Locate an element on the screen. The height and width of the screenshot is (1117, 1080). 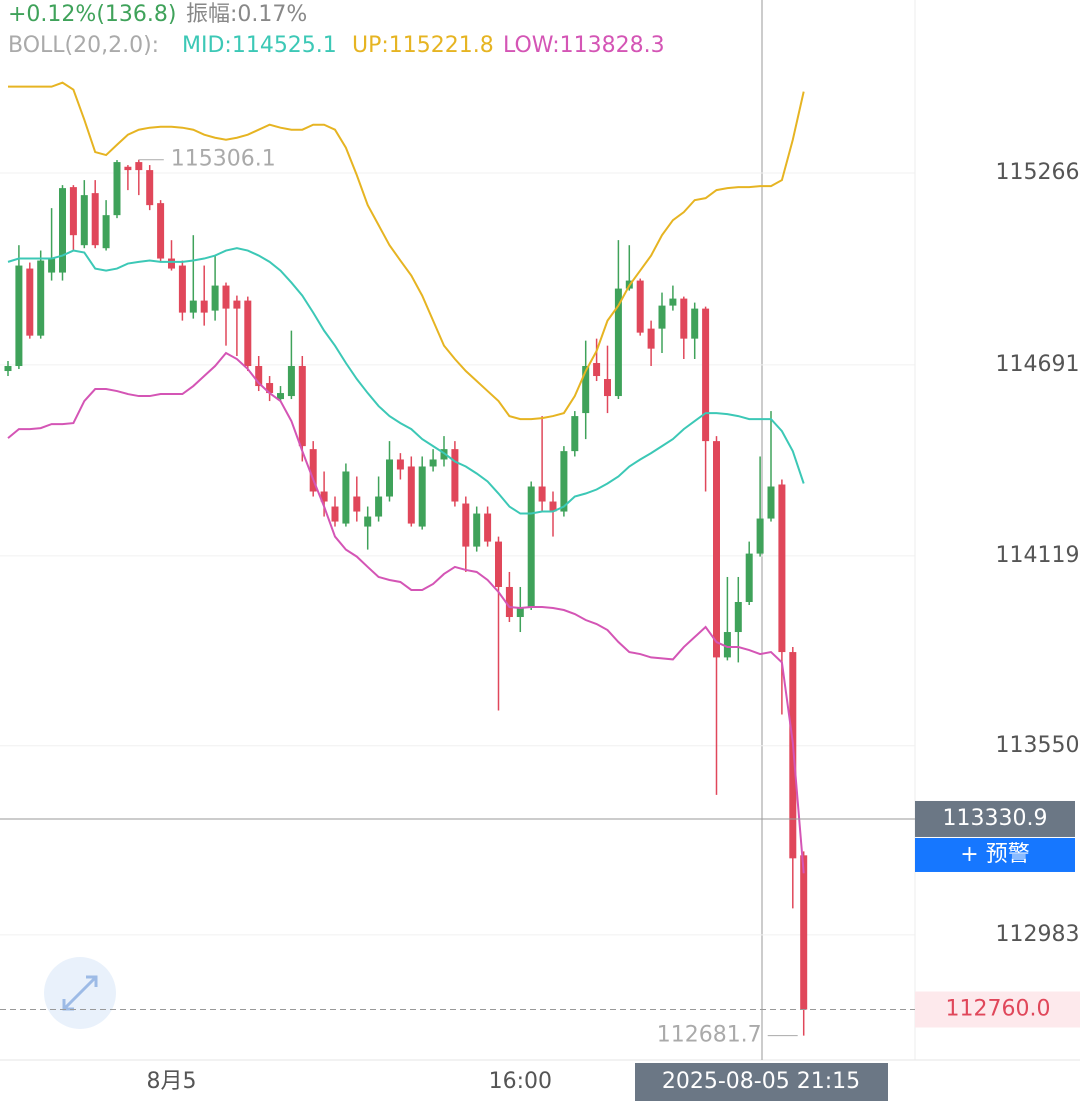
crosshair-time-box is located at coordinates (761, 1082).